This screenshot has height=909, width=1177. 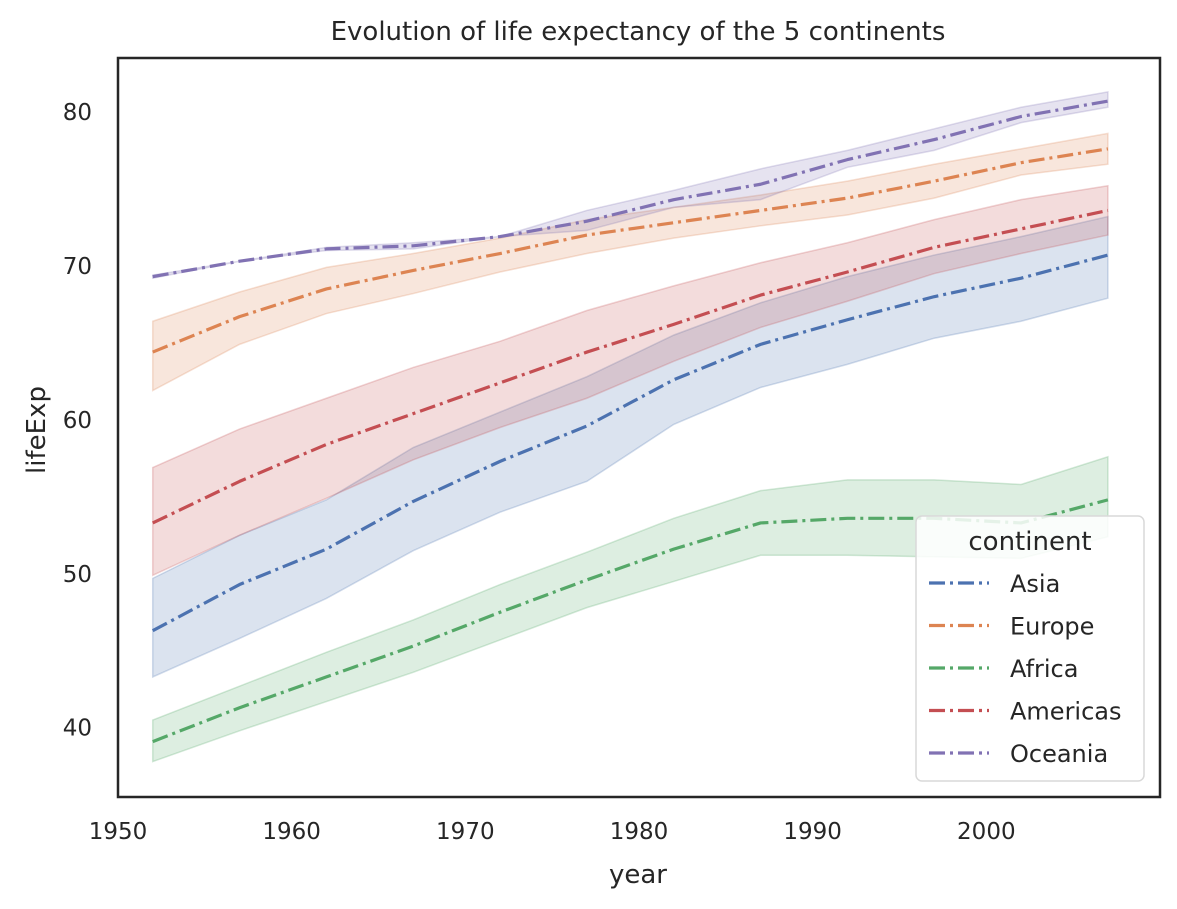 What do you see at coordinates (986, 832) in the screenshot?
I see `x-tick-label: 2000` at bounding box center [986, 832].